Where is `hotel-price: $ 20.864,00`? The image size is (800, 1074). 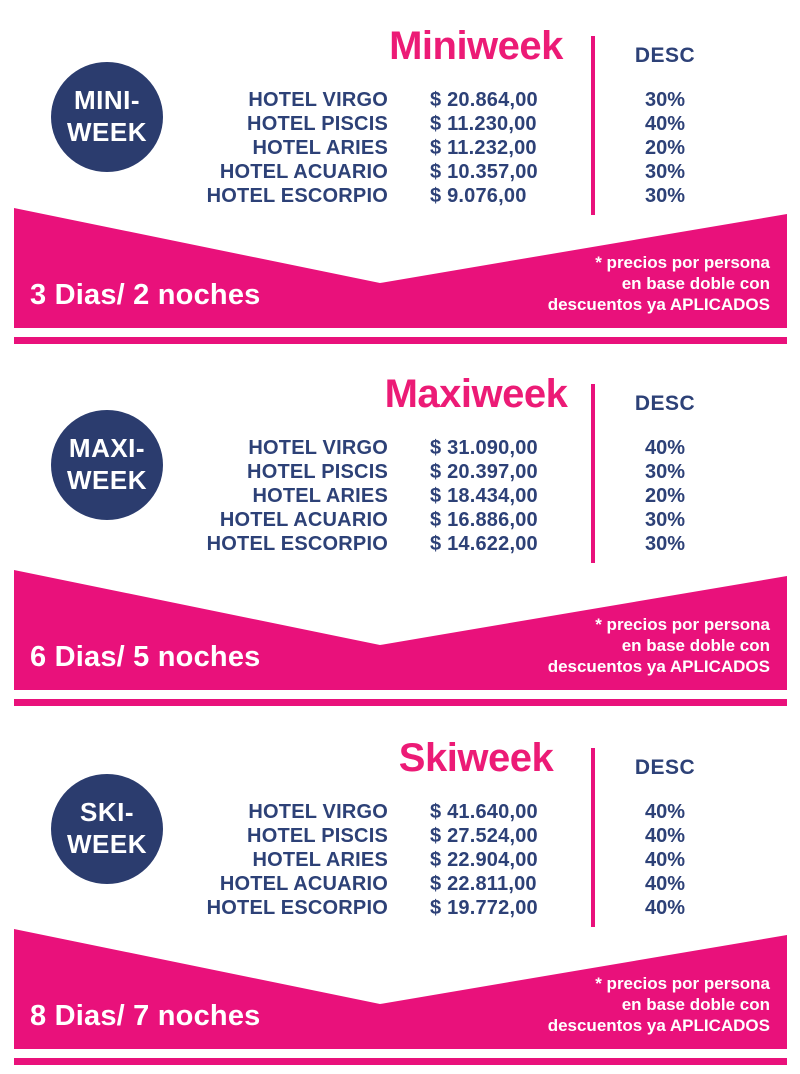 hotel-price: $ 20.864,00 is located at coordinates (484, 100).